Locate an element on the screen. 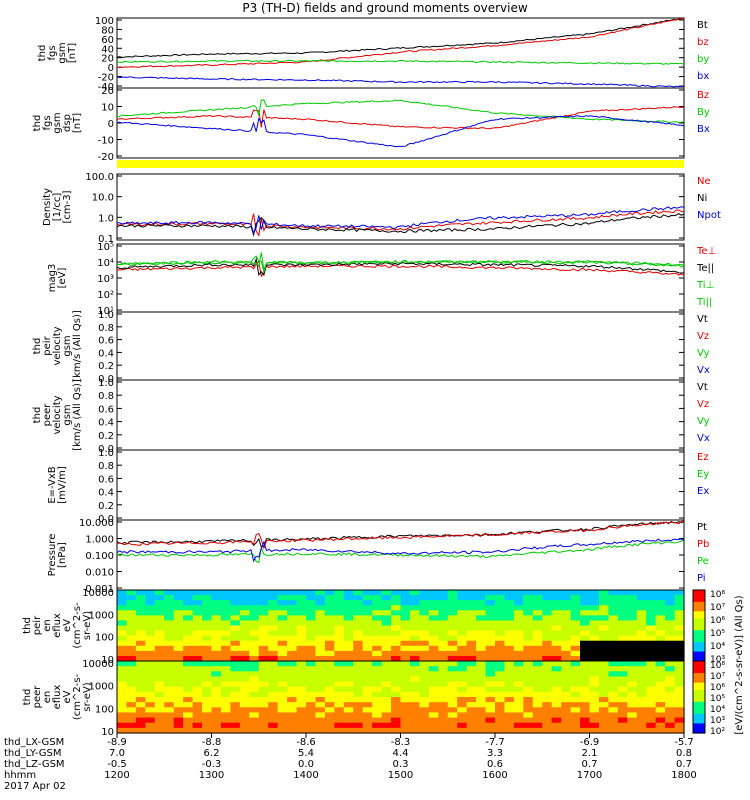 The width and height of the screenshot is (750, 800). x-row-label: 2017 Apr 02 is located at coordinates (35, 786).